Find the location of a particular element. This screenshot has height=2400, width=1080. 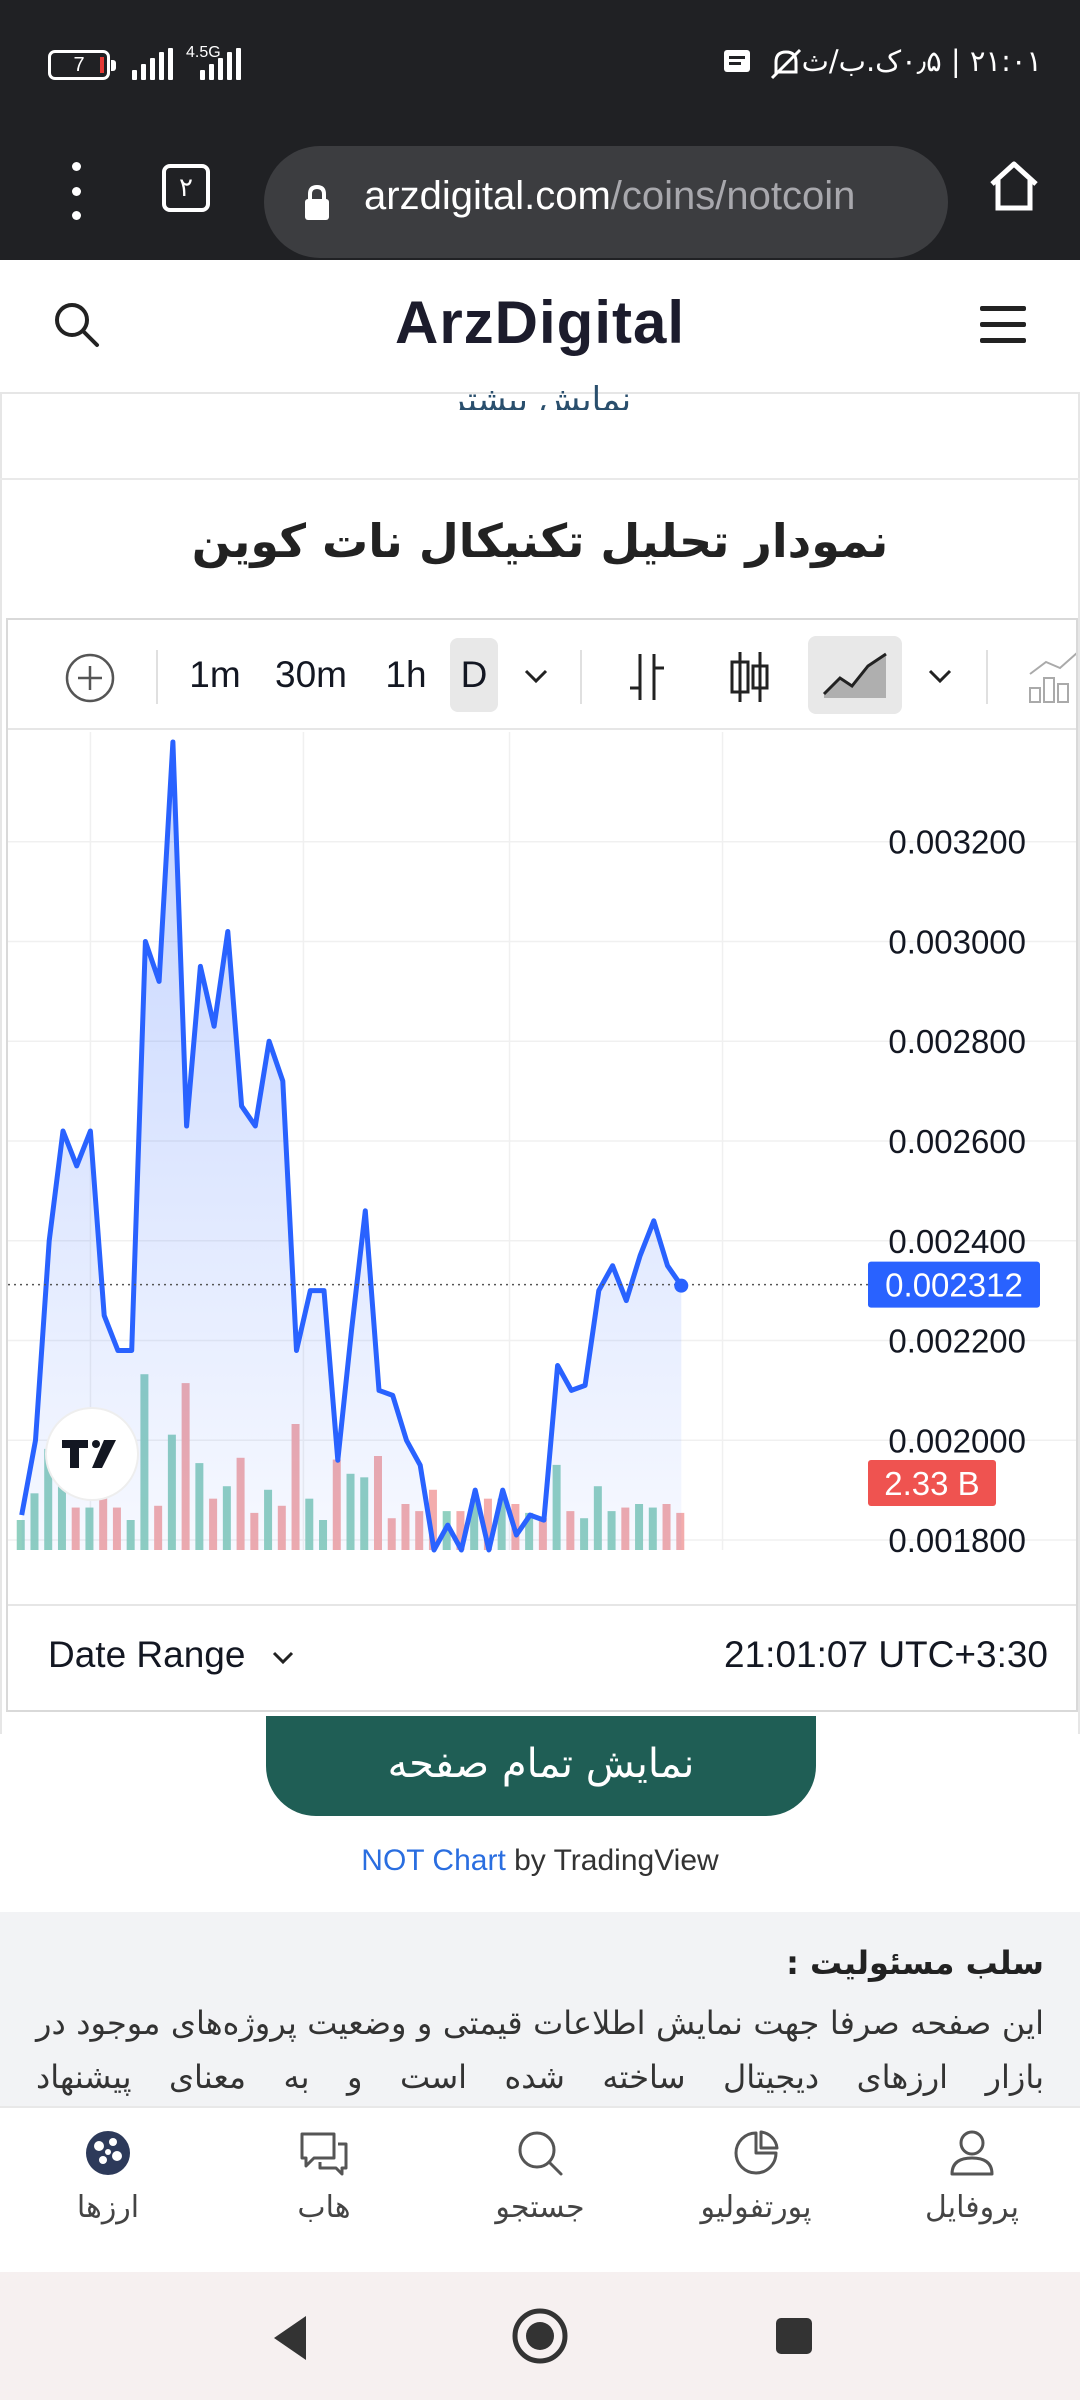

add-indicator-icon is located at coordinates (90, 678).